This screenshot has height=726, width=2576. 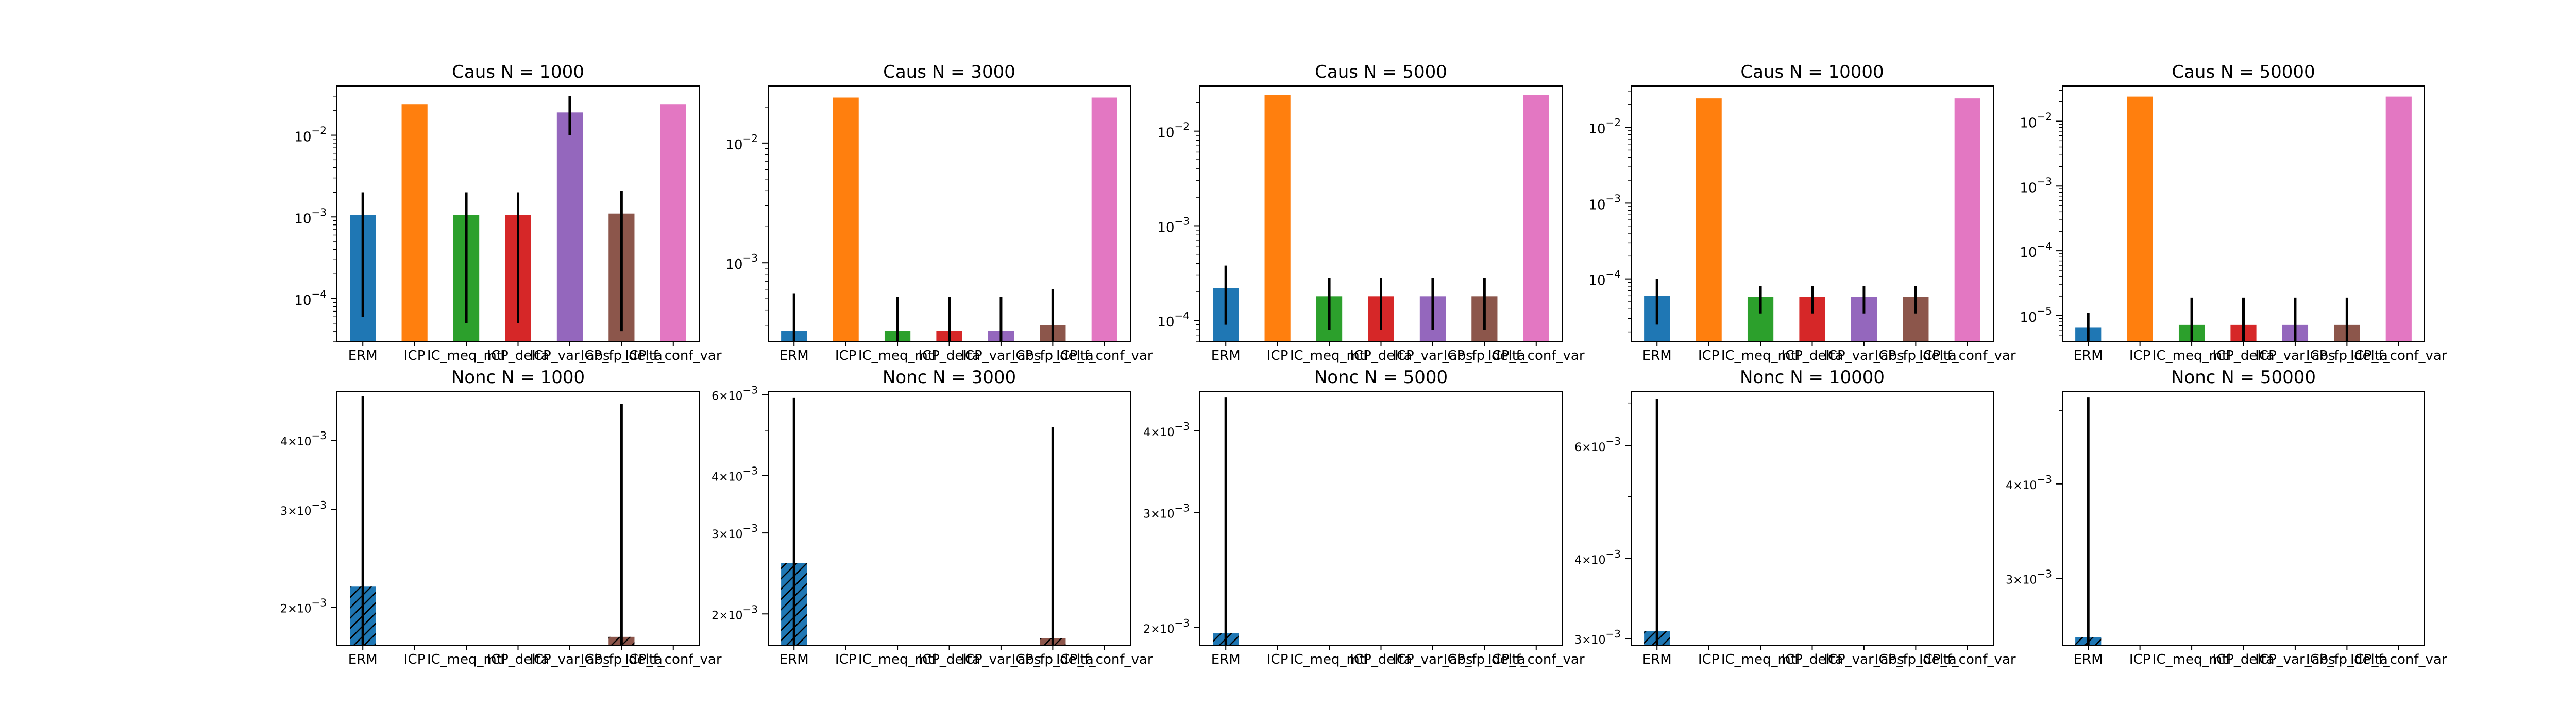 I want to click on chart-title: Nonc N = 5000, so click(x=1381, y=377).